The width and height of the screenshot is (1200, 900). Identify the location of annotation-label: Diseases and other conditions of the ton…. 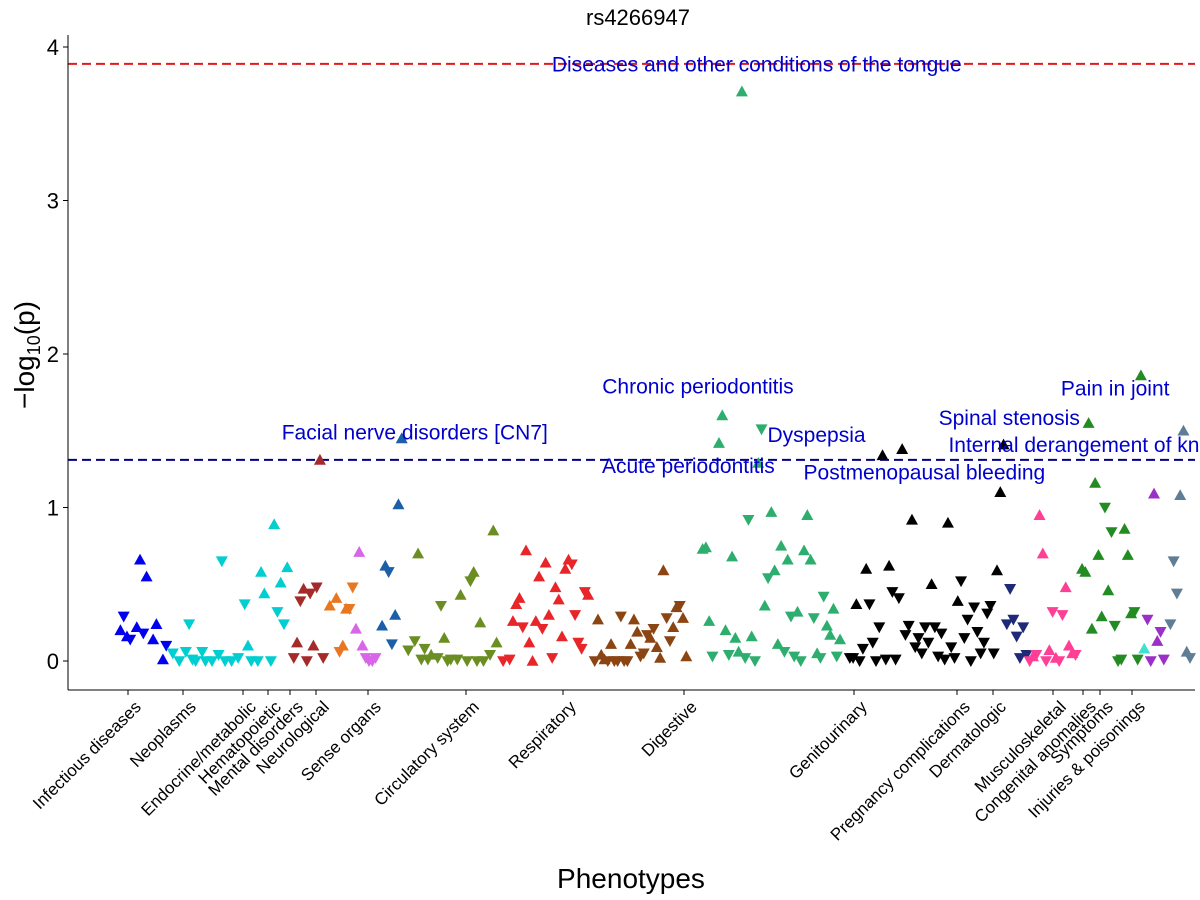
(757, 65).